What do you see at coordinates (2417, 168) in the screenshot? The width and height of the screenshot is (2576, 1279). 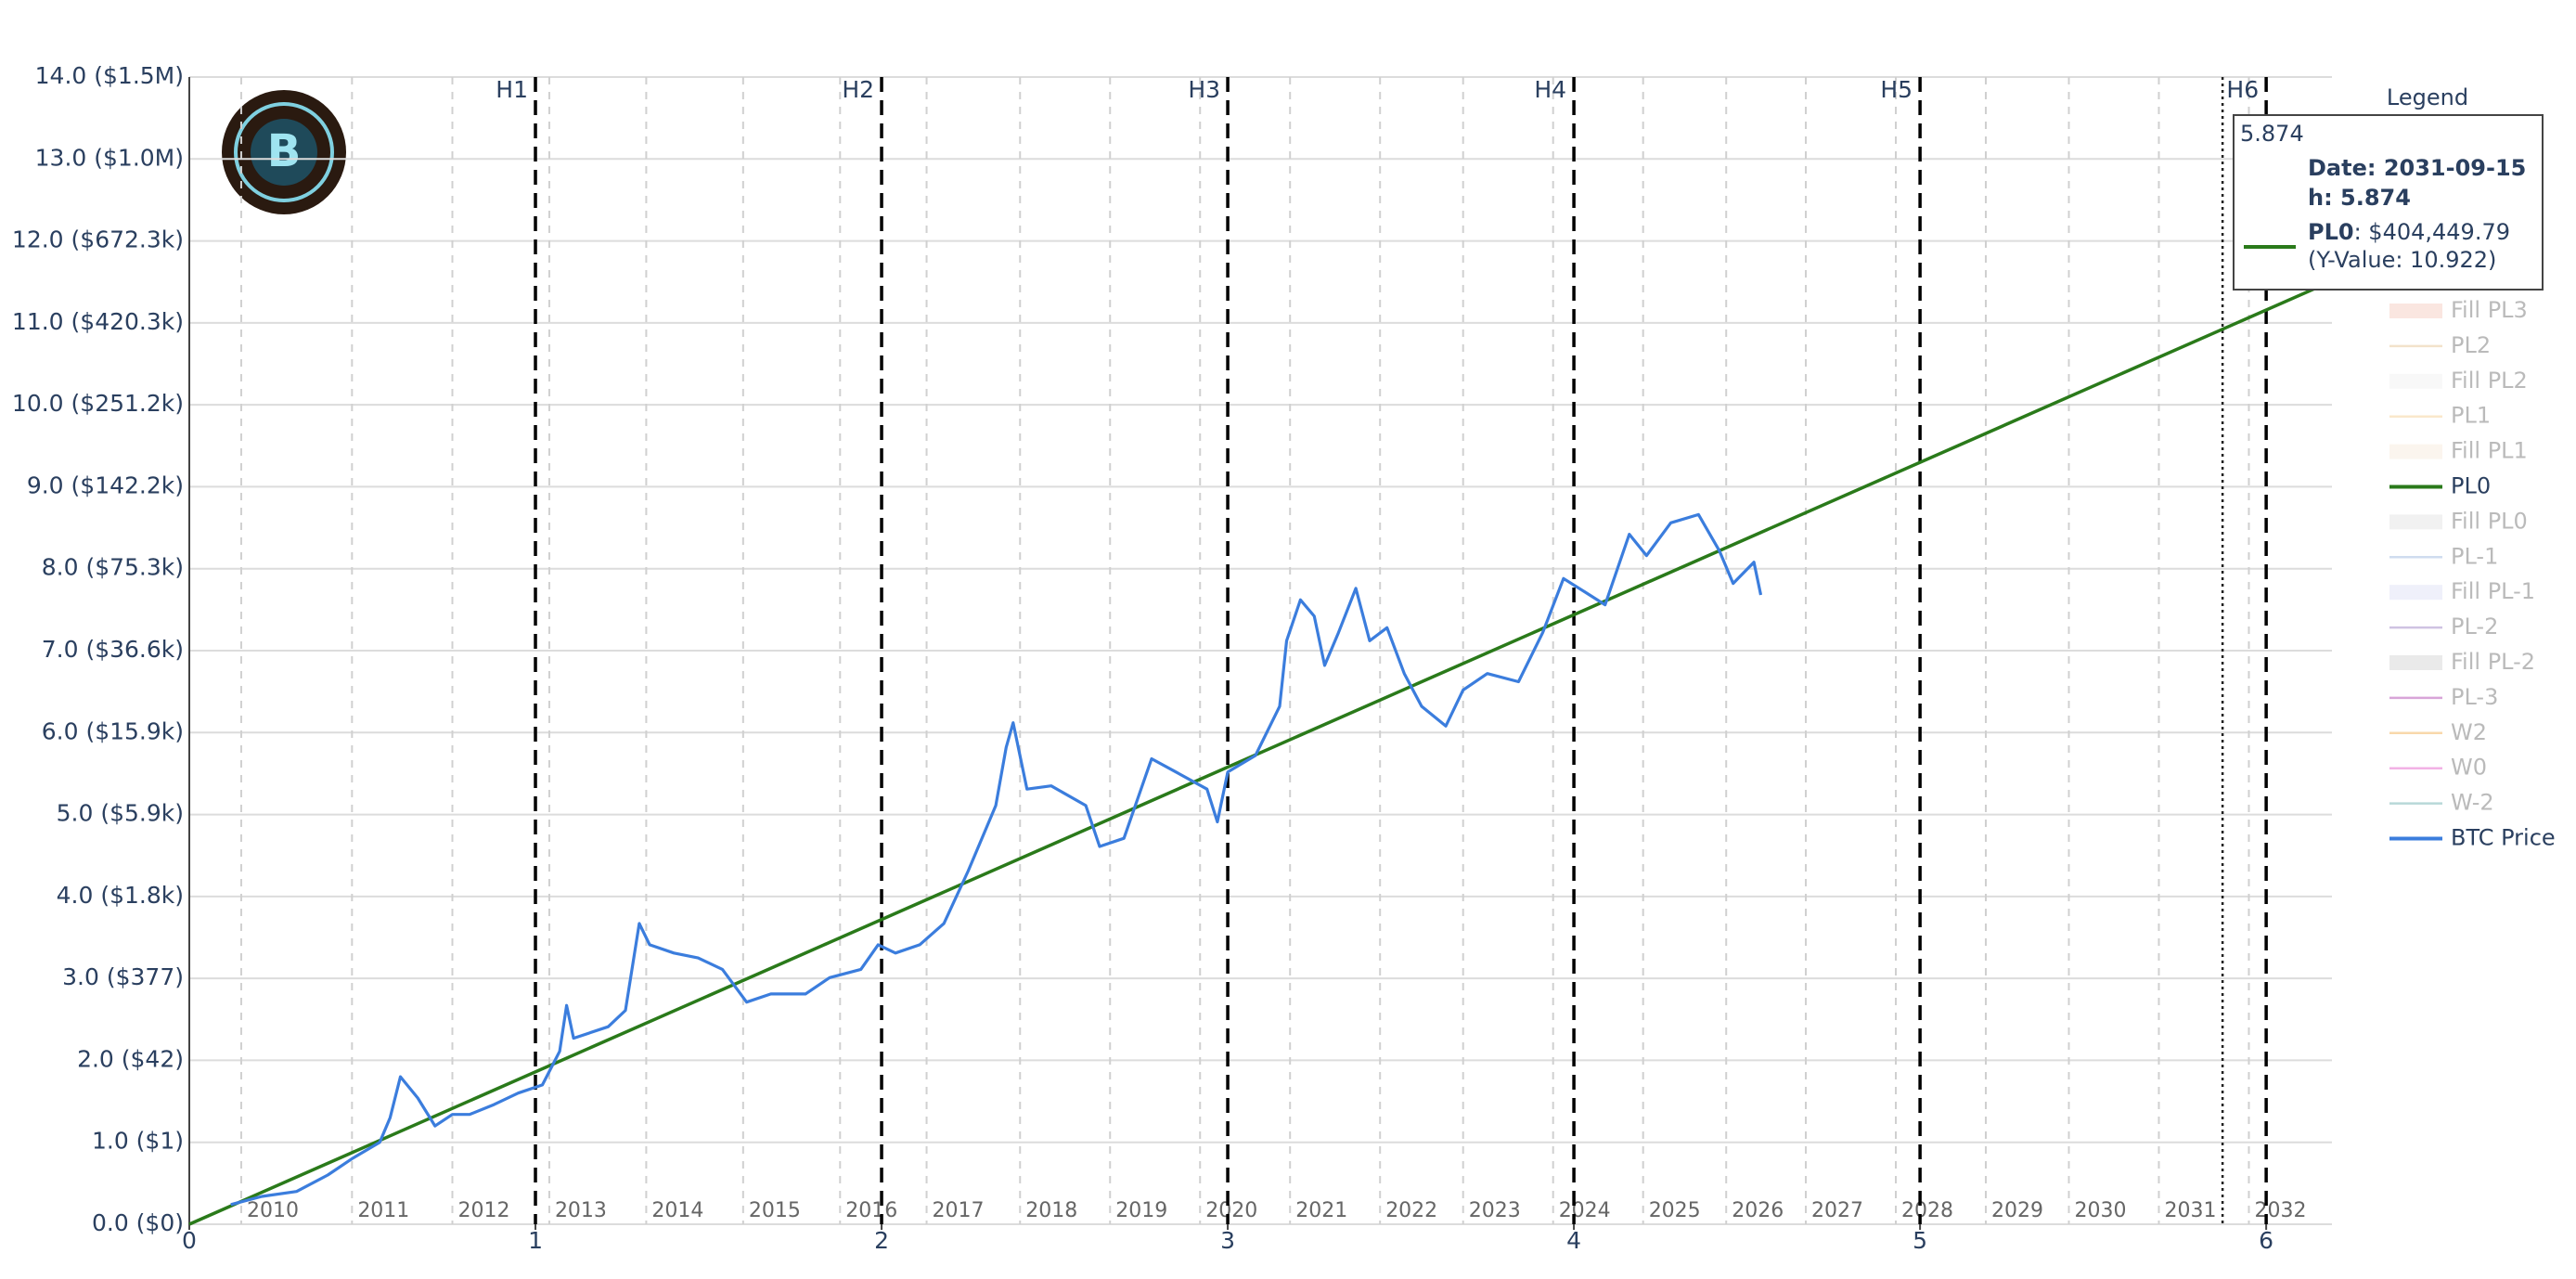 I see `tooltip-line: Date: 2031-09-15` at bounding box center [2417, 168].